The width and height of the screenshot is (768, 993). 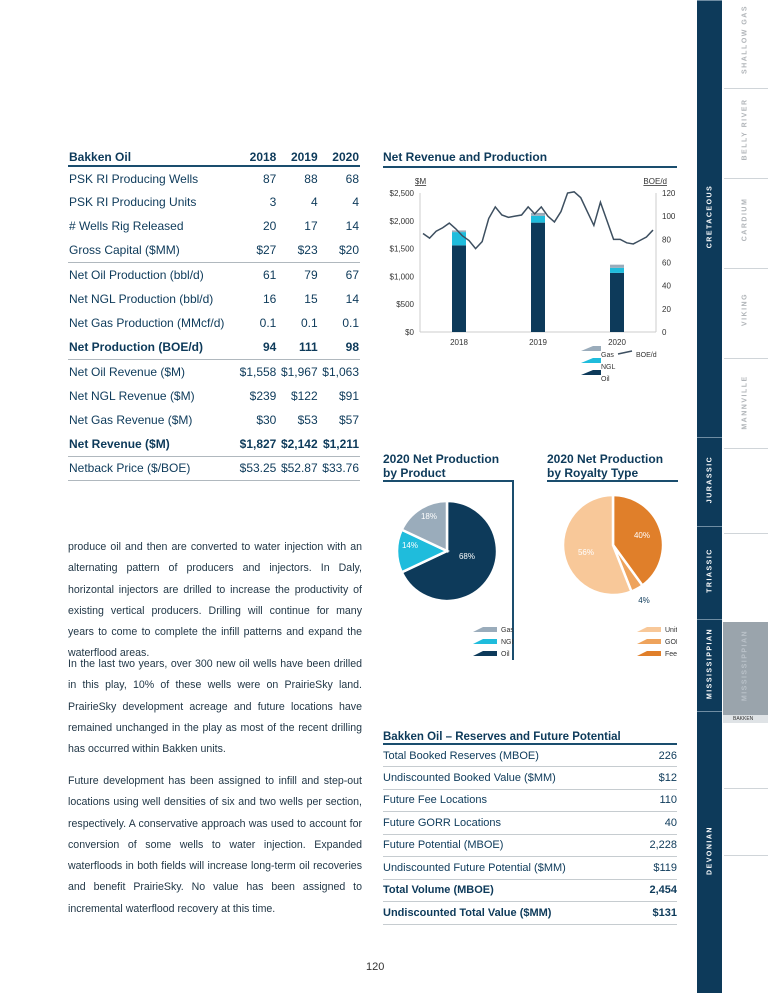 I want to click on title-line: 2020 Net Production, so click(x=605, y=459).